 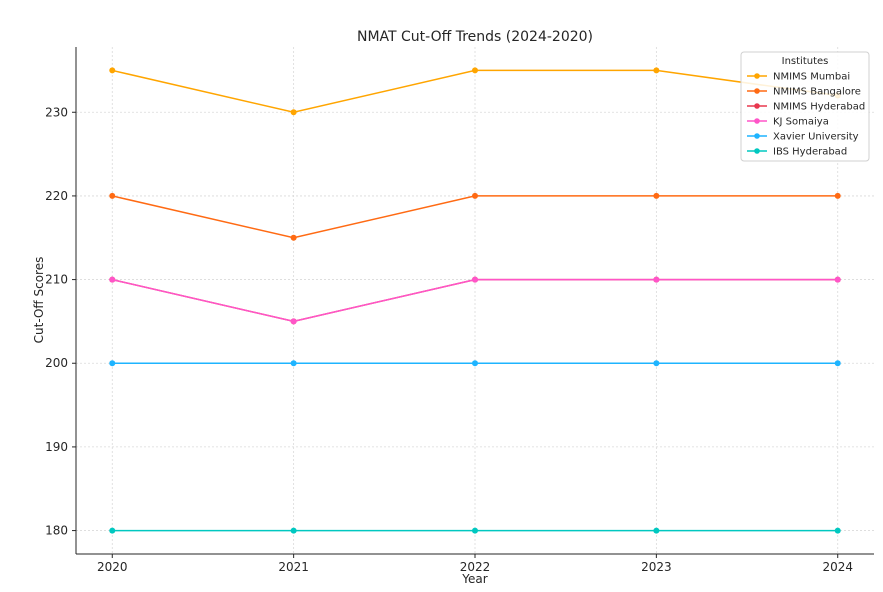 I want to click on legend-item: Xavier University, so click(x=803, y=137).